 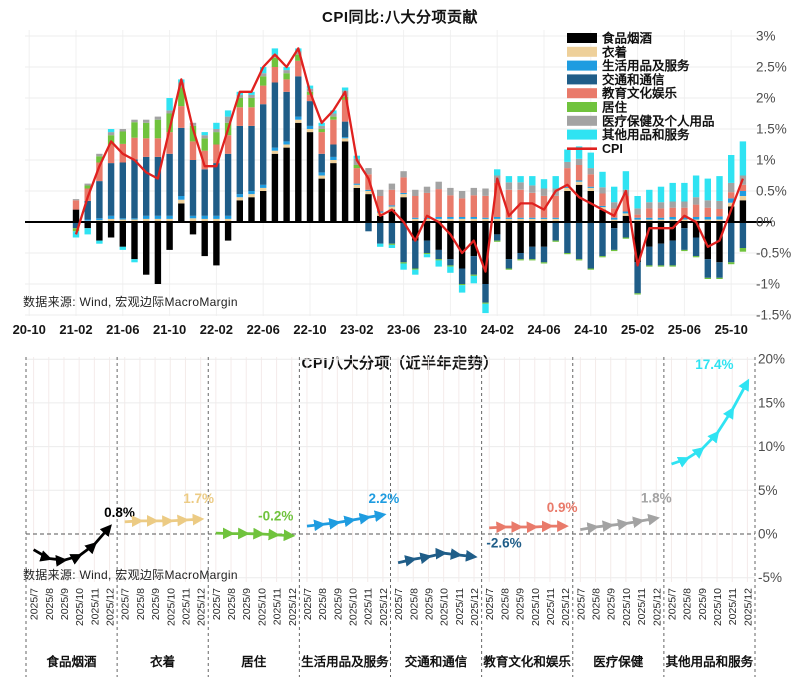 I want to click on x-tick-label: 24-10, so click(x=590, y=329).